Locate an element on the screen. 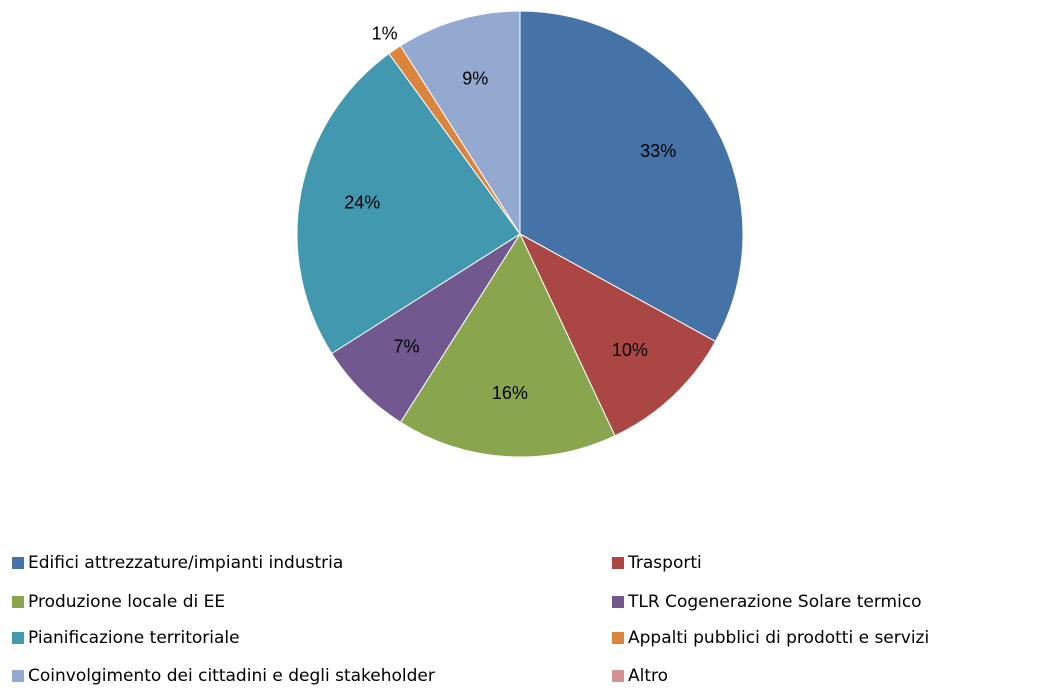 This screenshot has height=691, width=1044. slice-label: 9% is located at coordinates (475, 79).